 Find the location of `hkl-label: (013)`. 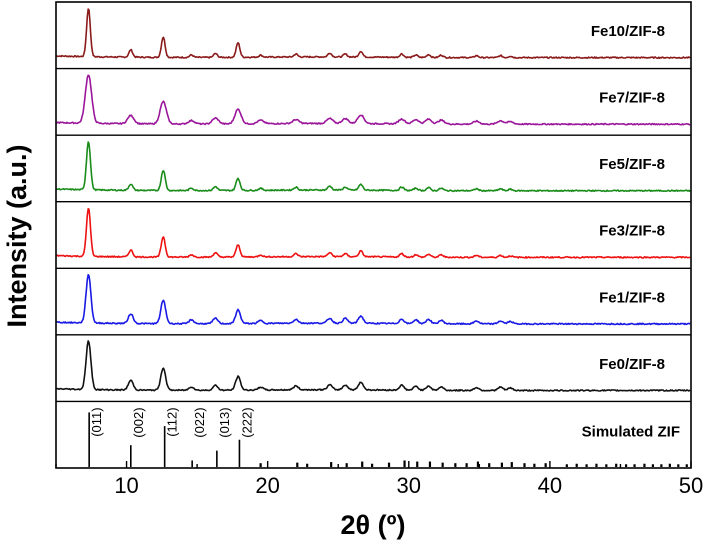

hkl-label: (013) is located at coordinates (224, 422).